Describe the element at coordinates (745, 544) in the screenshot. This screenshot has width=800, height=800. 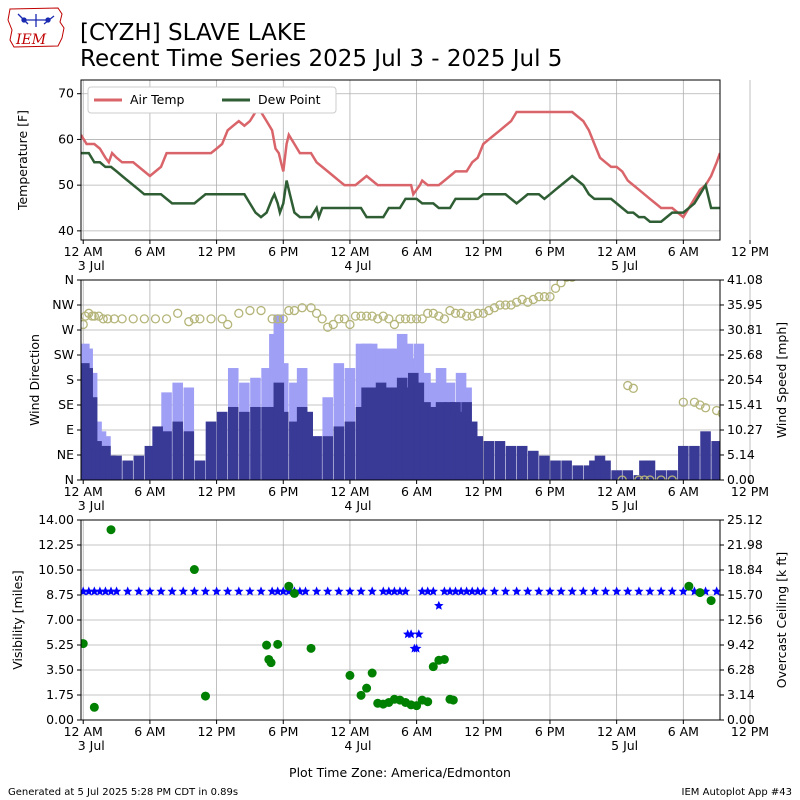
I see `ceiling-tick-label: 21.98` at that location.